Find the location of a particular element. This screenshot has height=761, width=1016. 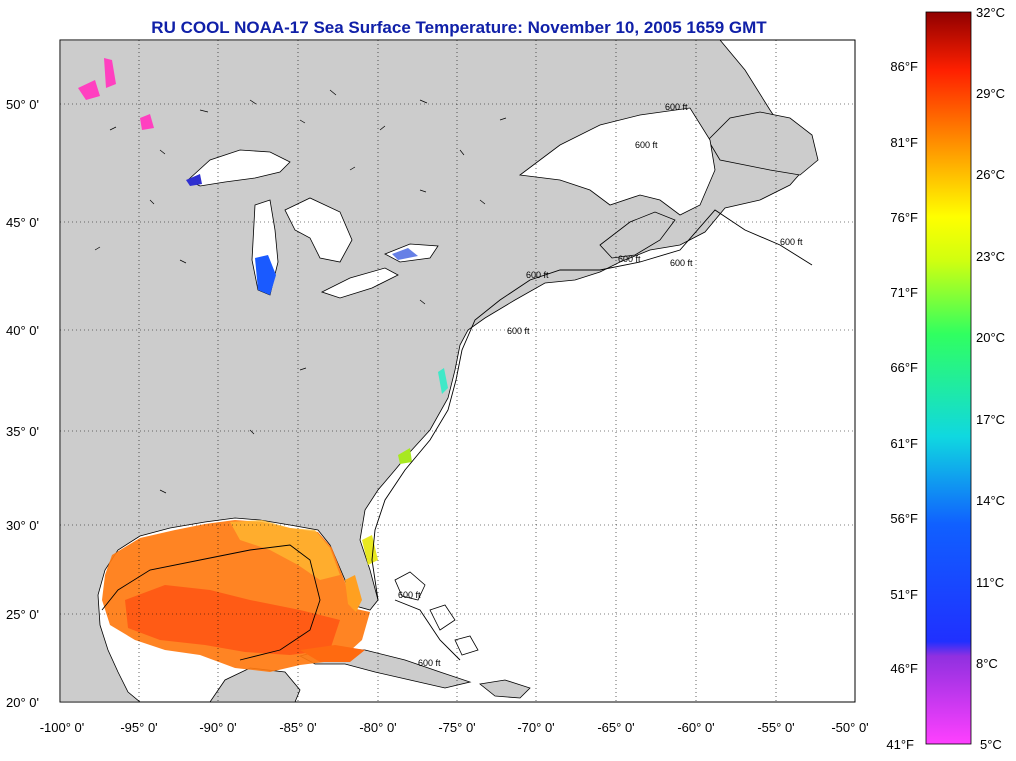

lon-tick: -75° 0' is located at coordinates (456, 727).